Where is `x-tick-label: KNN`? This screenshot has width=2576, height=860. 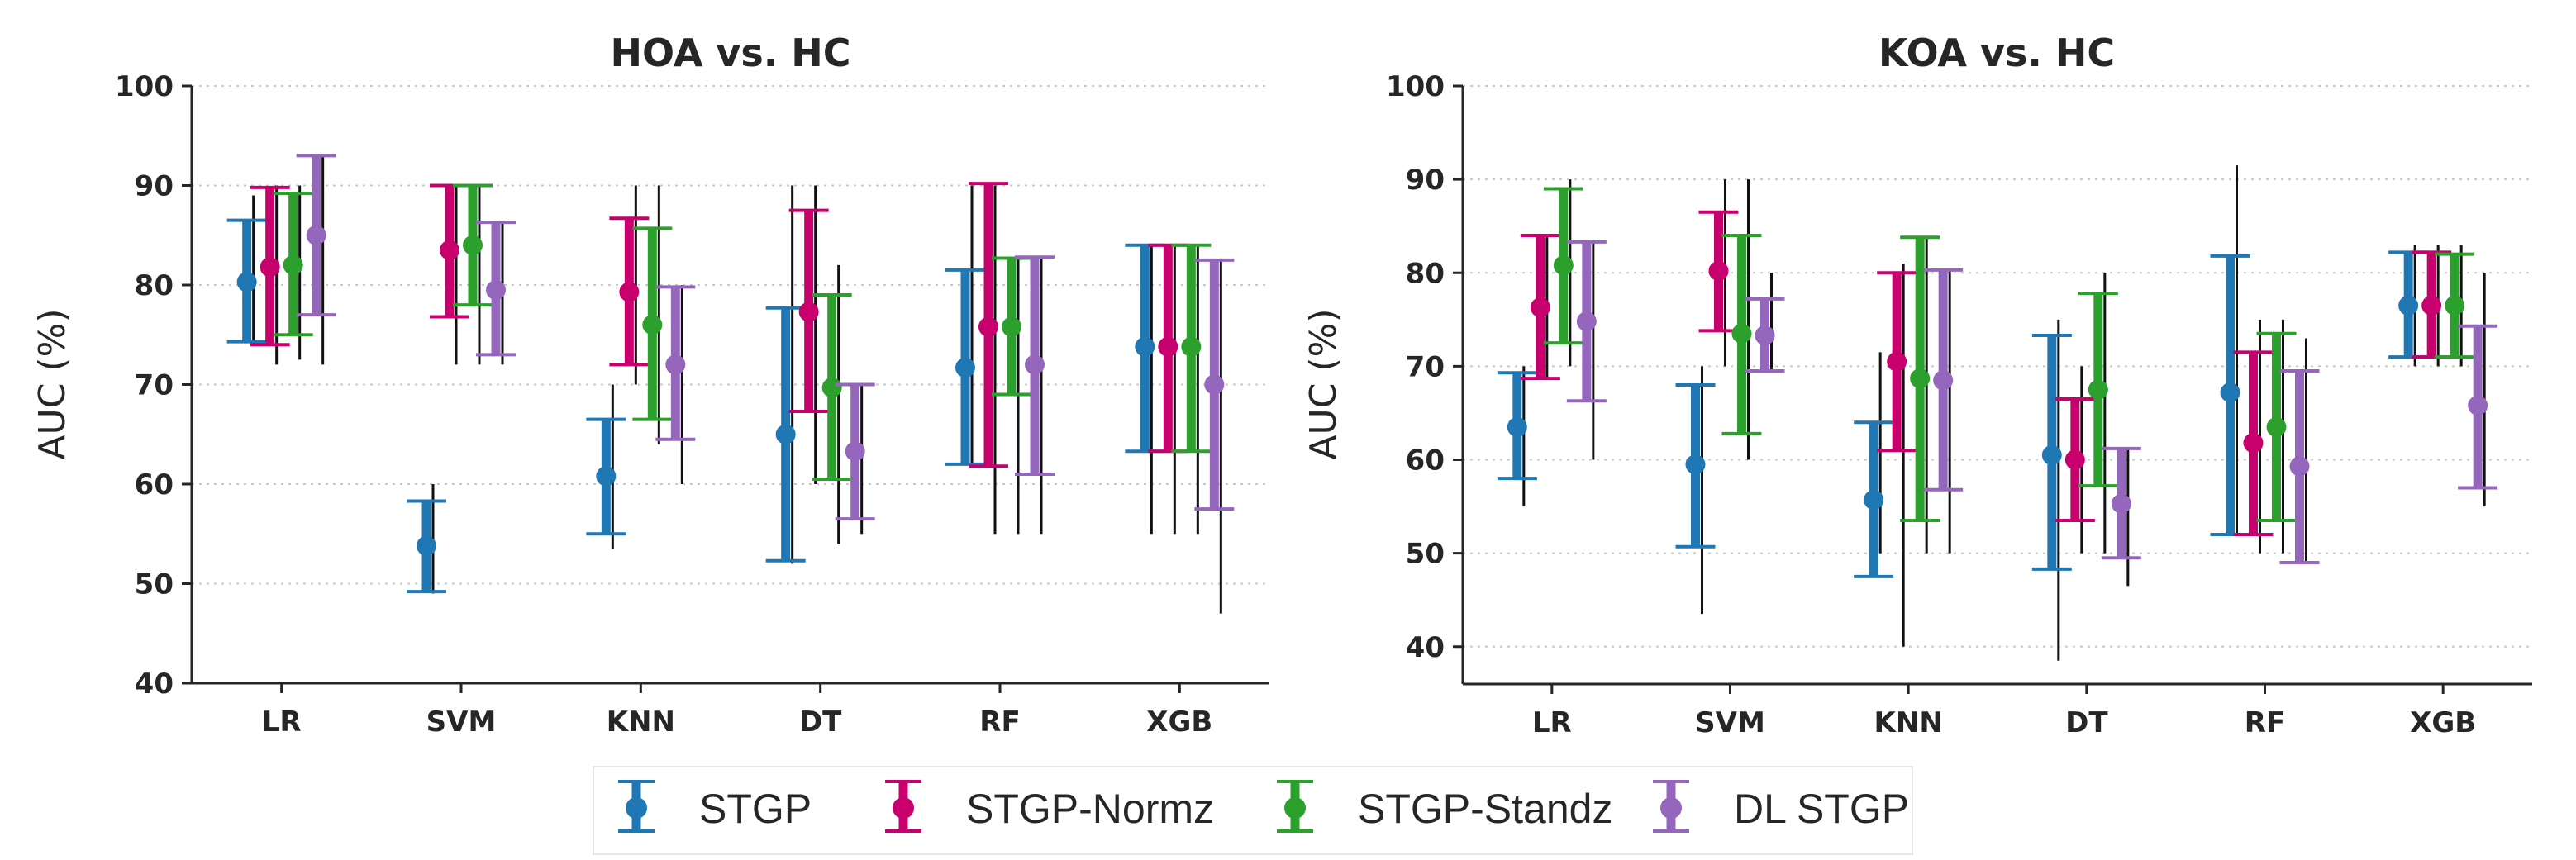 x-tick-label: KNN is located at coordinates (1909, 723).